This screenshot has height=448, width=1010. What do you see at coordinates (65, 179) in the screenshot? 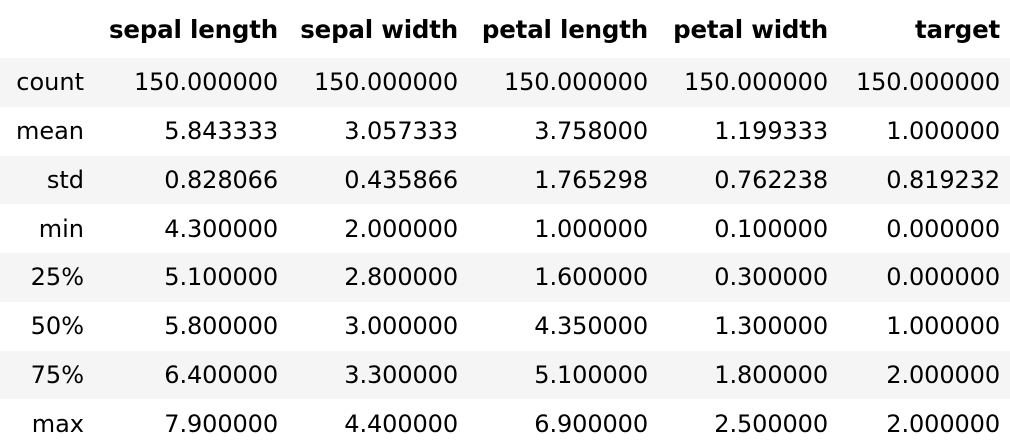
I see `row-label: std` at bounding box center [65, 179].